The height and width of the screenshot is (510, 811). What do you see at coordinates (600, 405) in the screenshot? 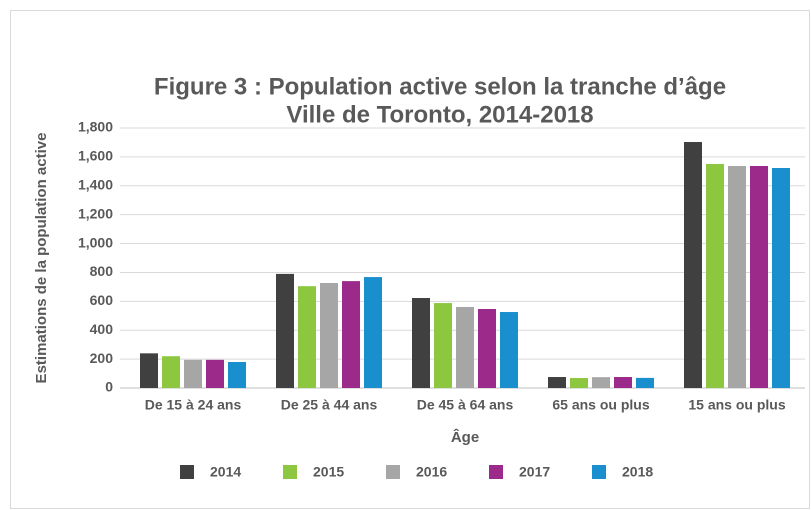
I see `x-tick-label: 65 ans ou plus` at bounding box center [600, 405].